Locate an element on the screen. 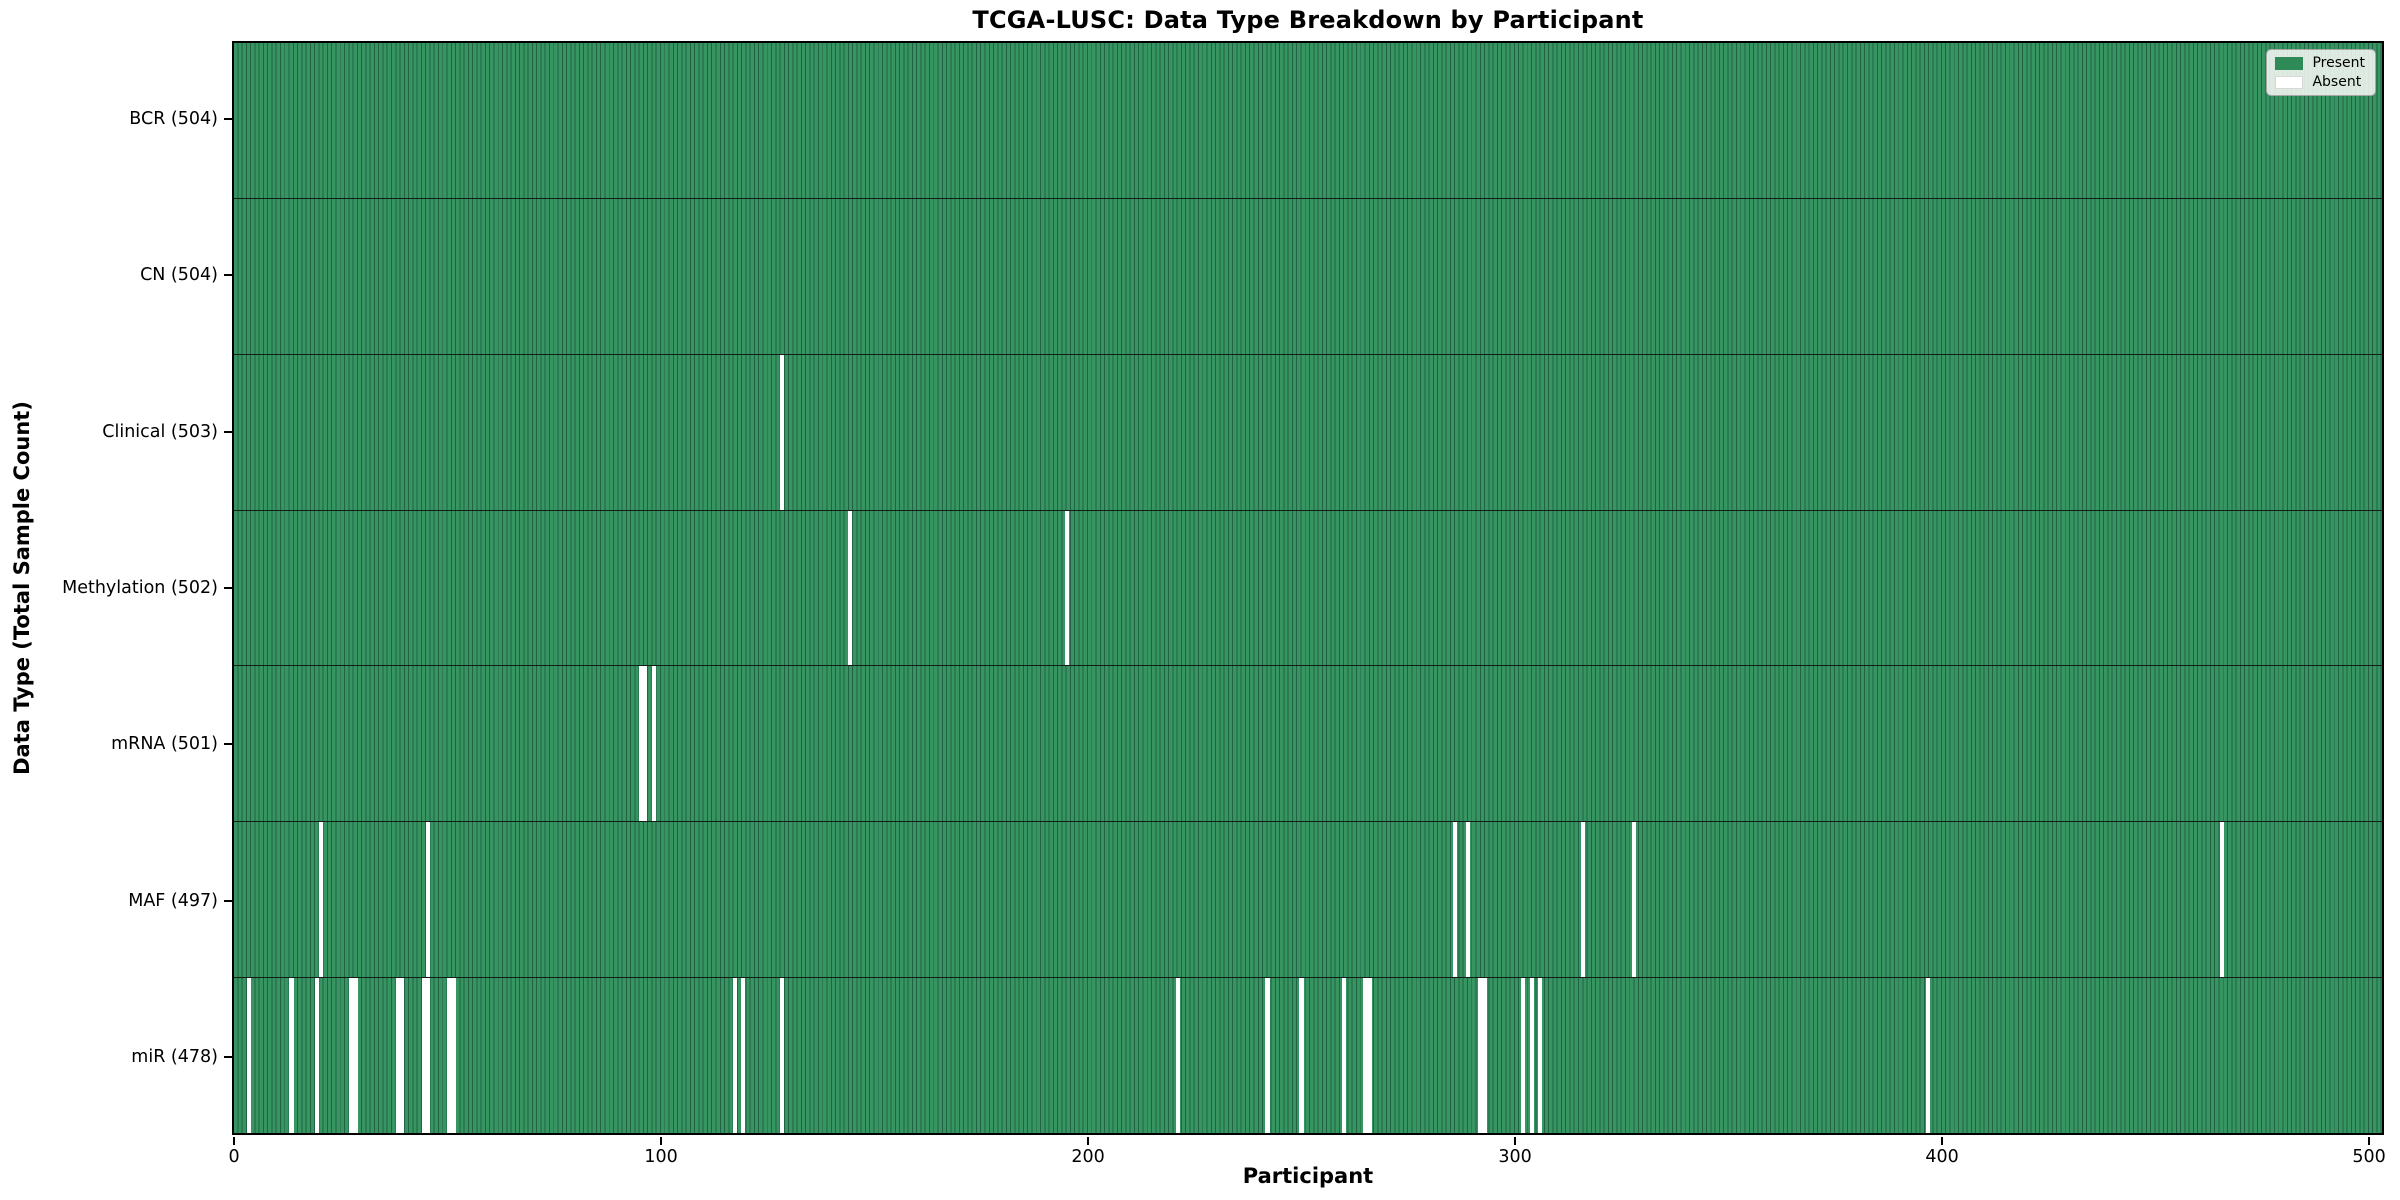  x-tick-label-500: 500 is located at coordinates (2369, 1157).